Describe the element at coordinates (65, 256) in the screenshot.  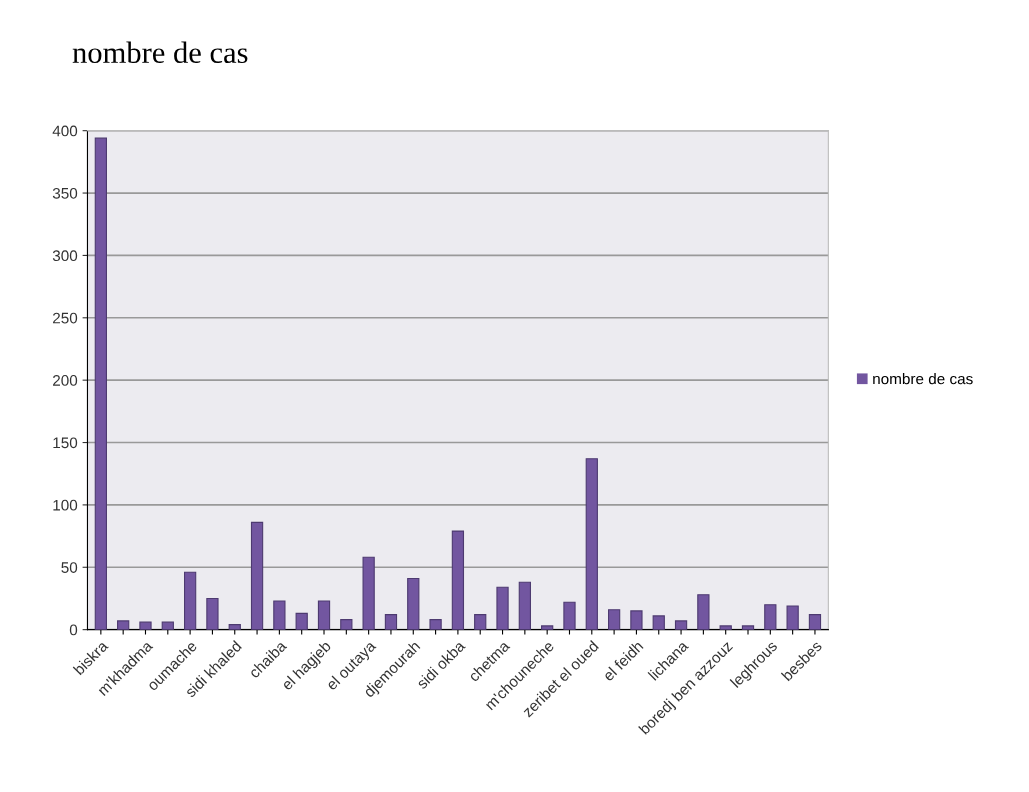
I see `y-tick-label: 300` at that location.